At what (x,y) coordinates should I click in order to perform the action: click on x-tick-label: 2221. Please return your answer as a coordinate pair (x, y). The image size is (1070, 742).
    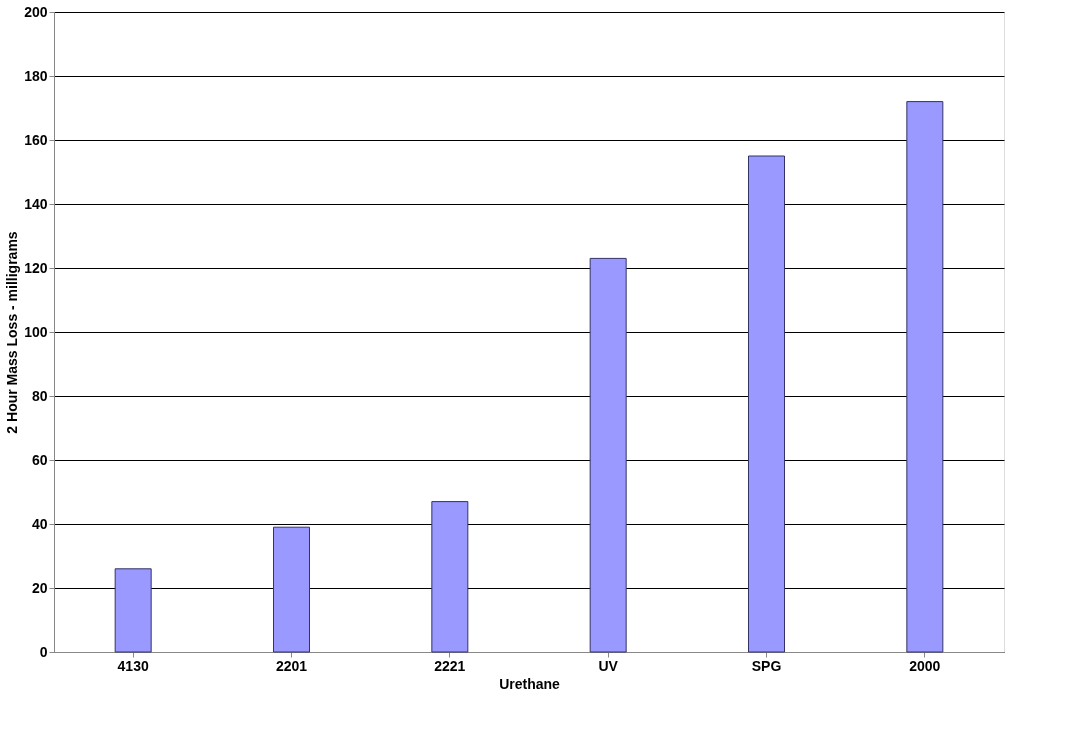
    Looking at the image, I should click on (450, 665).